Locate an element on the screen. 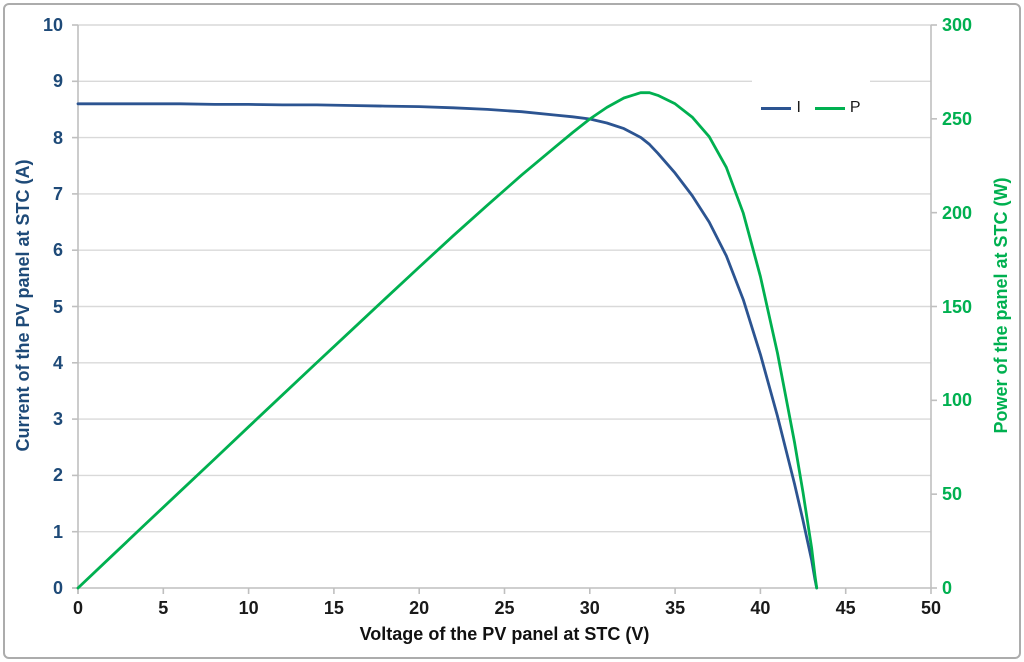 This screenshot has width=1024, height=662. x-tick-label: 50 is located at coordinates (931, 608).